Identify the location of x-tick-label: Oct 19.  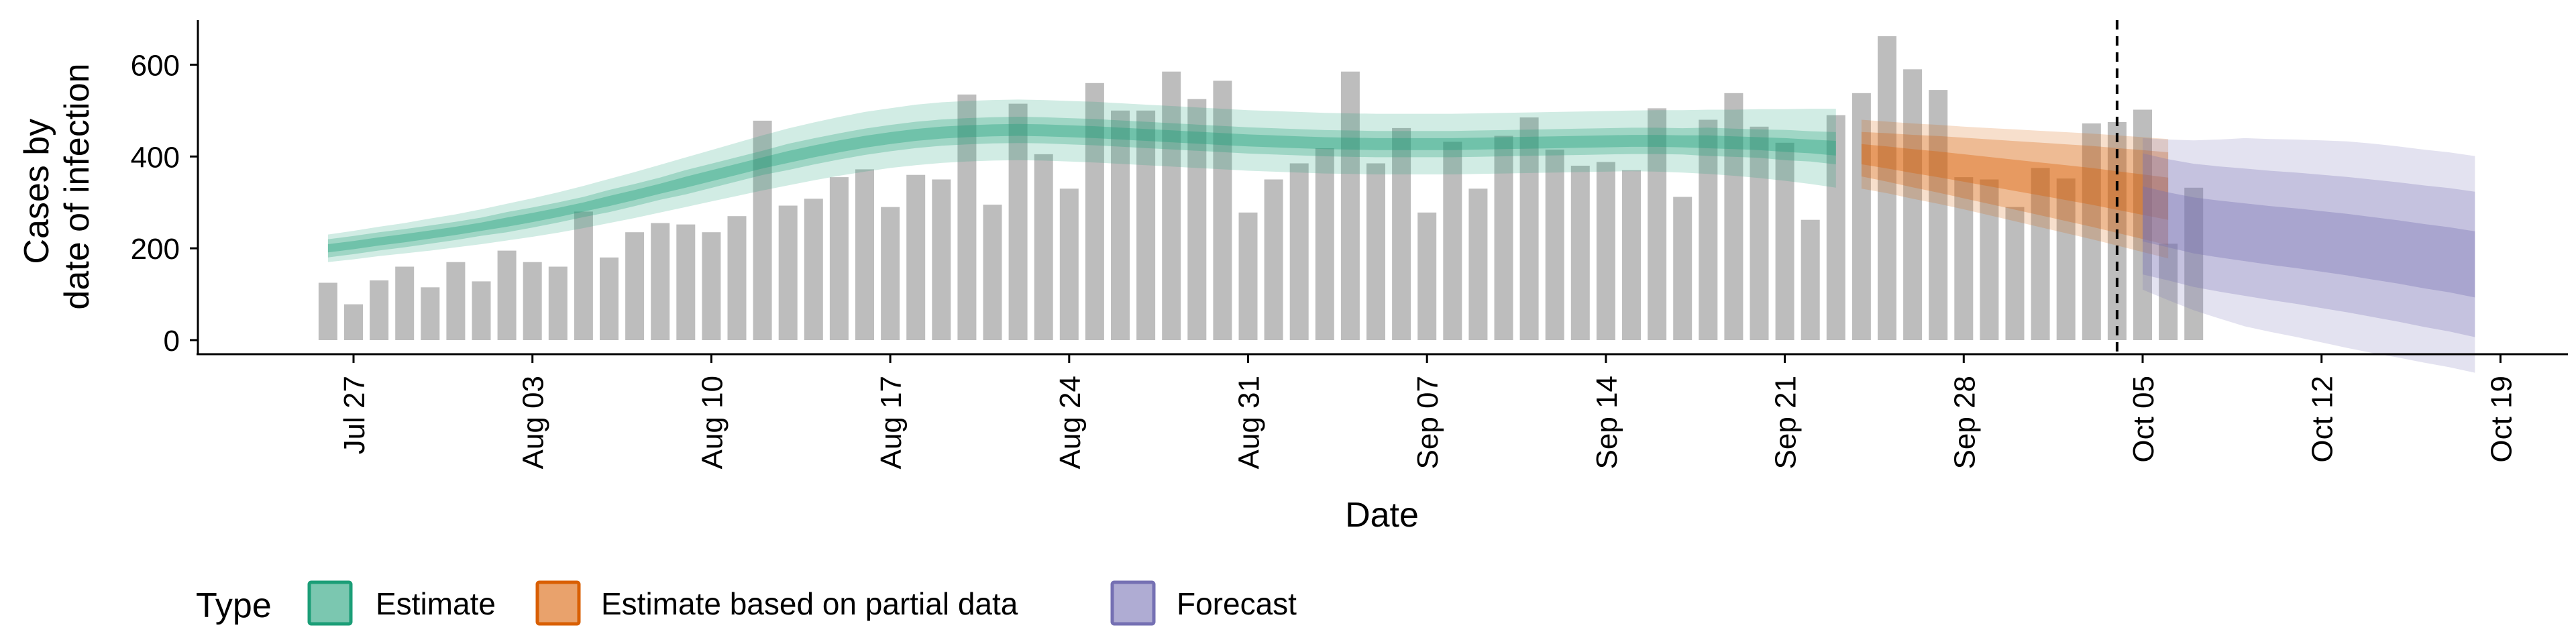
(2501, 419).